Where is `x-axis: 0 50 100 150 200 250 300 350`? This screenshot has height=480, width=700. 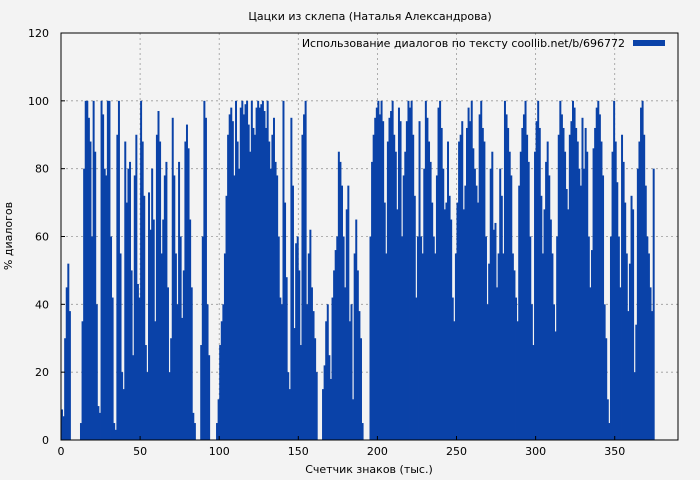
x-axis: 0 50 100 150 200 250 300 350 is located at coordinates (341, 447).